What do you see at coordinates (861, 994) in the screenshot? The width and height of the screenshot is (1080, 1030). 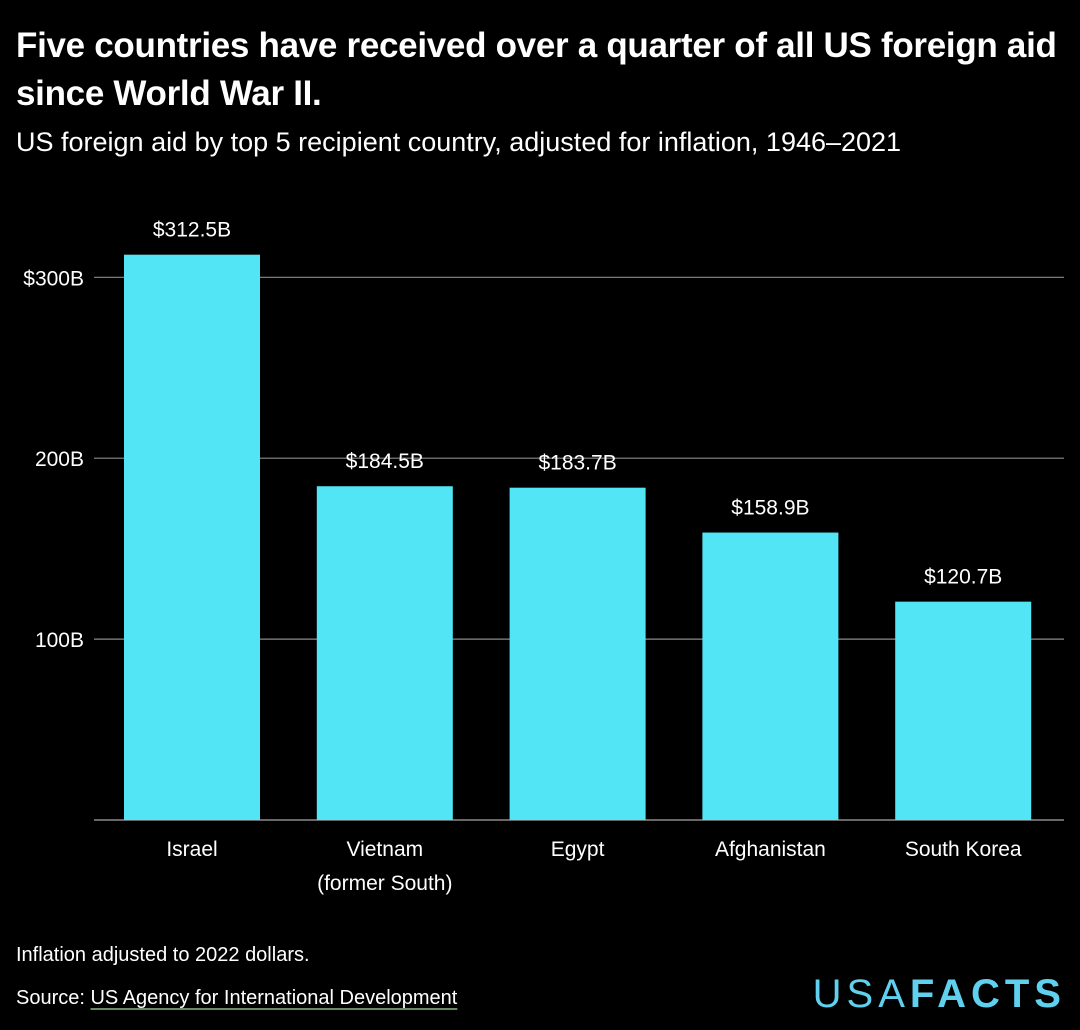 I see `logo-usa: USA` at bounding box center [861, 994].